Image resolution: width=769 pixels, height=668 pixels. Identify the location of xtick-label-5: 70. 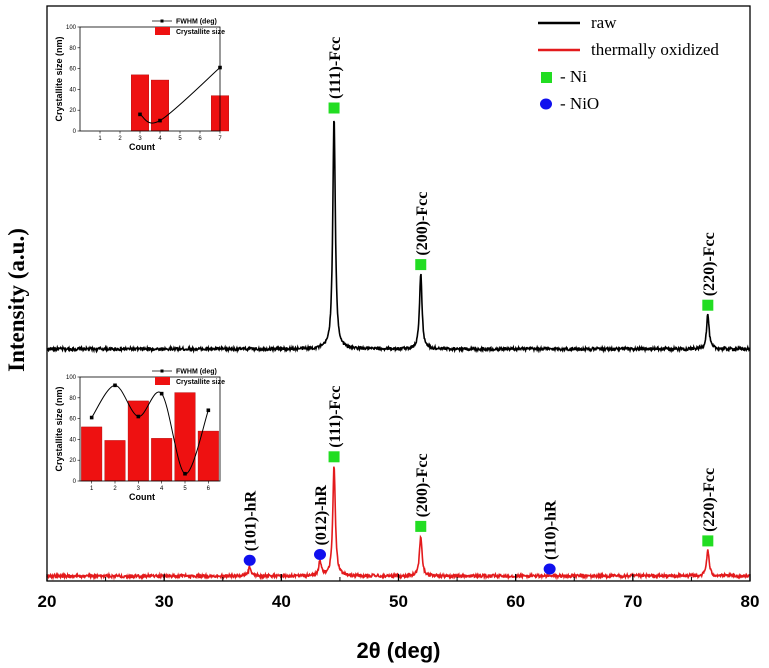
(632, 601).